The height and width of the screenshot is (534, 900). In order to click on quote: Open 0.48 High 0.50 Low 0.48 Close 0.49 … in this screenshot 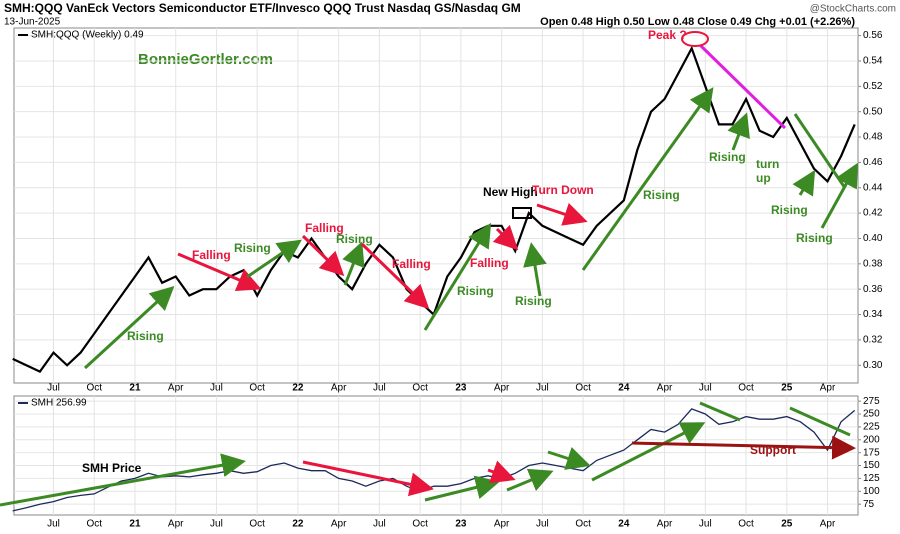, I will do `click(697, 22)`.